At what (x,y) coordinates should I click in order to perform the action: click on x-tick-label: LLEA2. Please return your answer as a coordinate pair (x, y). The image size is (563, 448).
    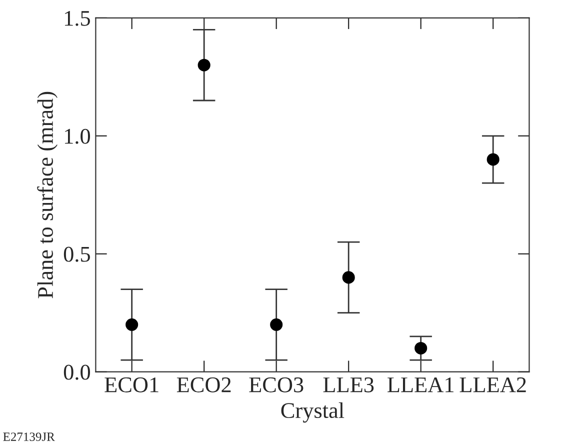
    Looking at the image, I should click on (493, 384).